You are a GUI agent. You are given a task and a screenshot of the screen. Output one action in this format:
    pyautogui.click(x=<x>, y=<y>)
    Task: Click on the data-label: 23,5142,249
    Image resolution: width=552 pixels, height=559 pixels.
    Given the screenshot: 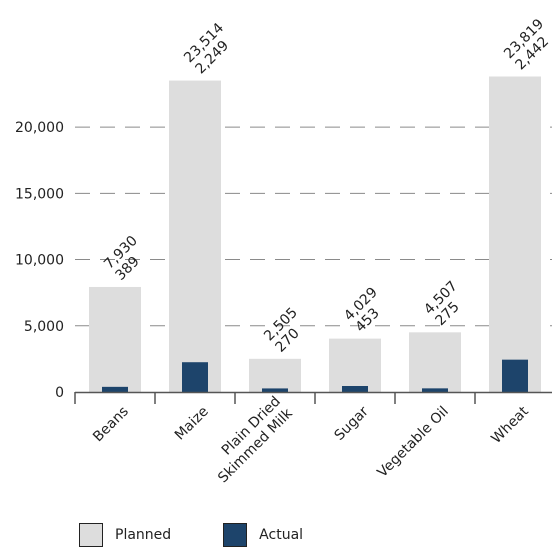 What is the action you would take?
    pyautogui.click(x=209, y=48)
    